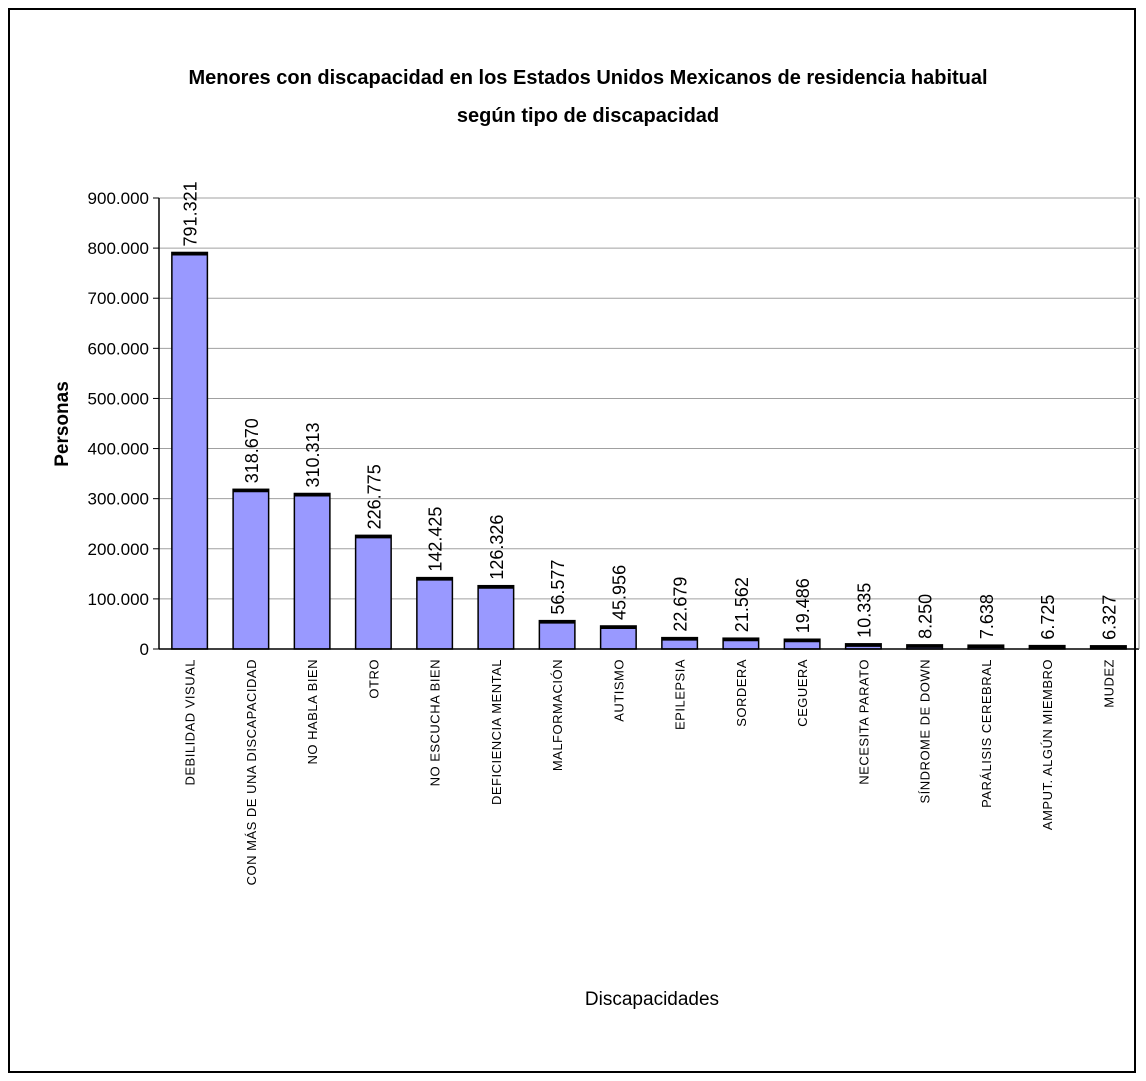  I want to click on y-tick-label: 100.000, so click(118, 599).